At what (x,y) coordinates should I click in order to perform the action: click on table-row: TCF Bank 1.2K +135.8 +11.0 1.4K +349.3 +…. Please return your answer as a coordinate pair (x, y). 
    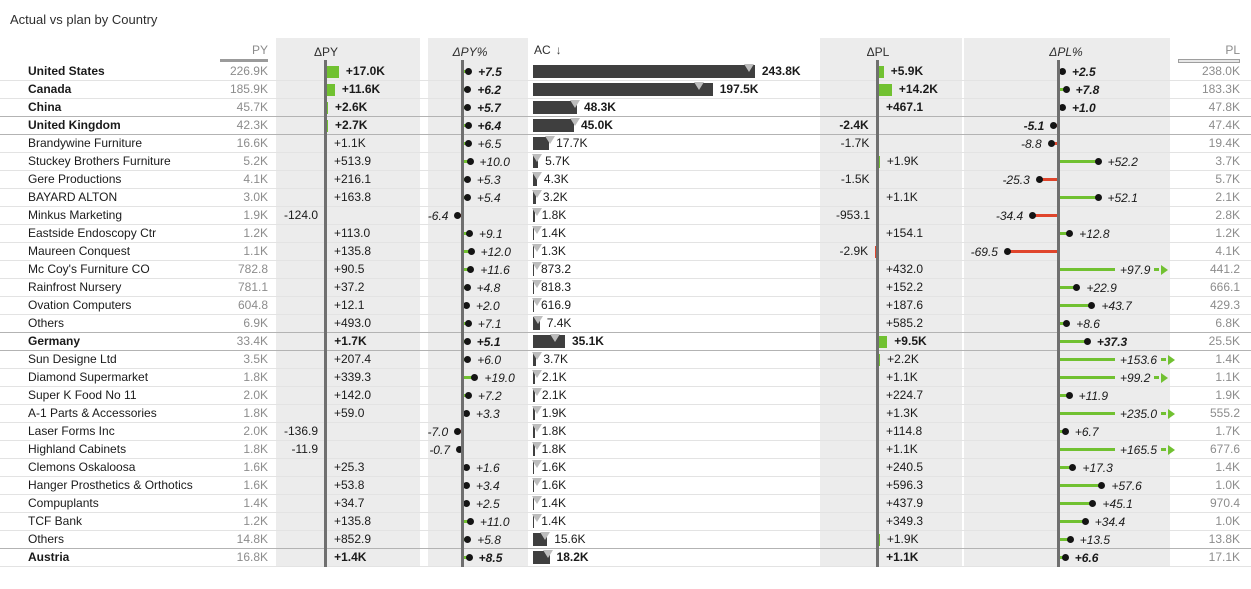
    Looking at the image, I should click on (625, 522).